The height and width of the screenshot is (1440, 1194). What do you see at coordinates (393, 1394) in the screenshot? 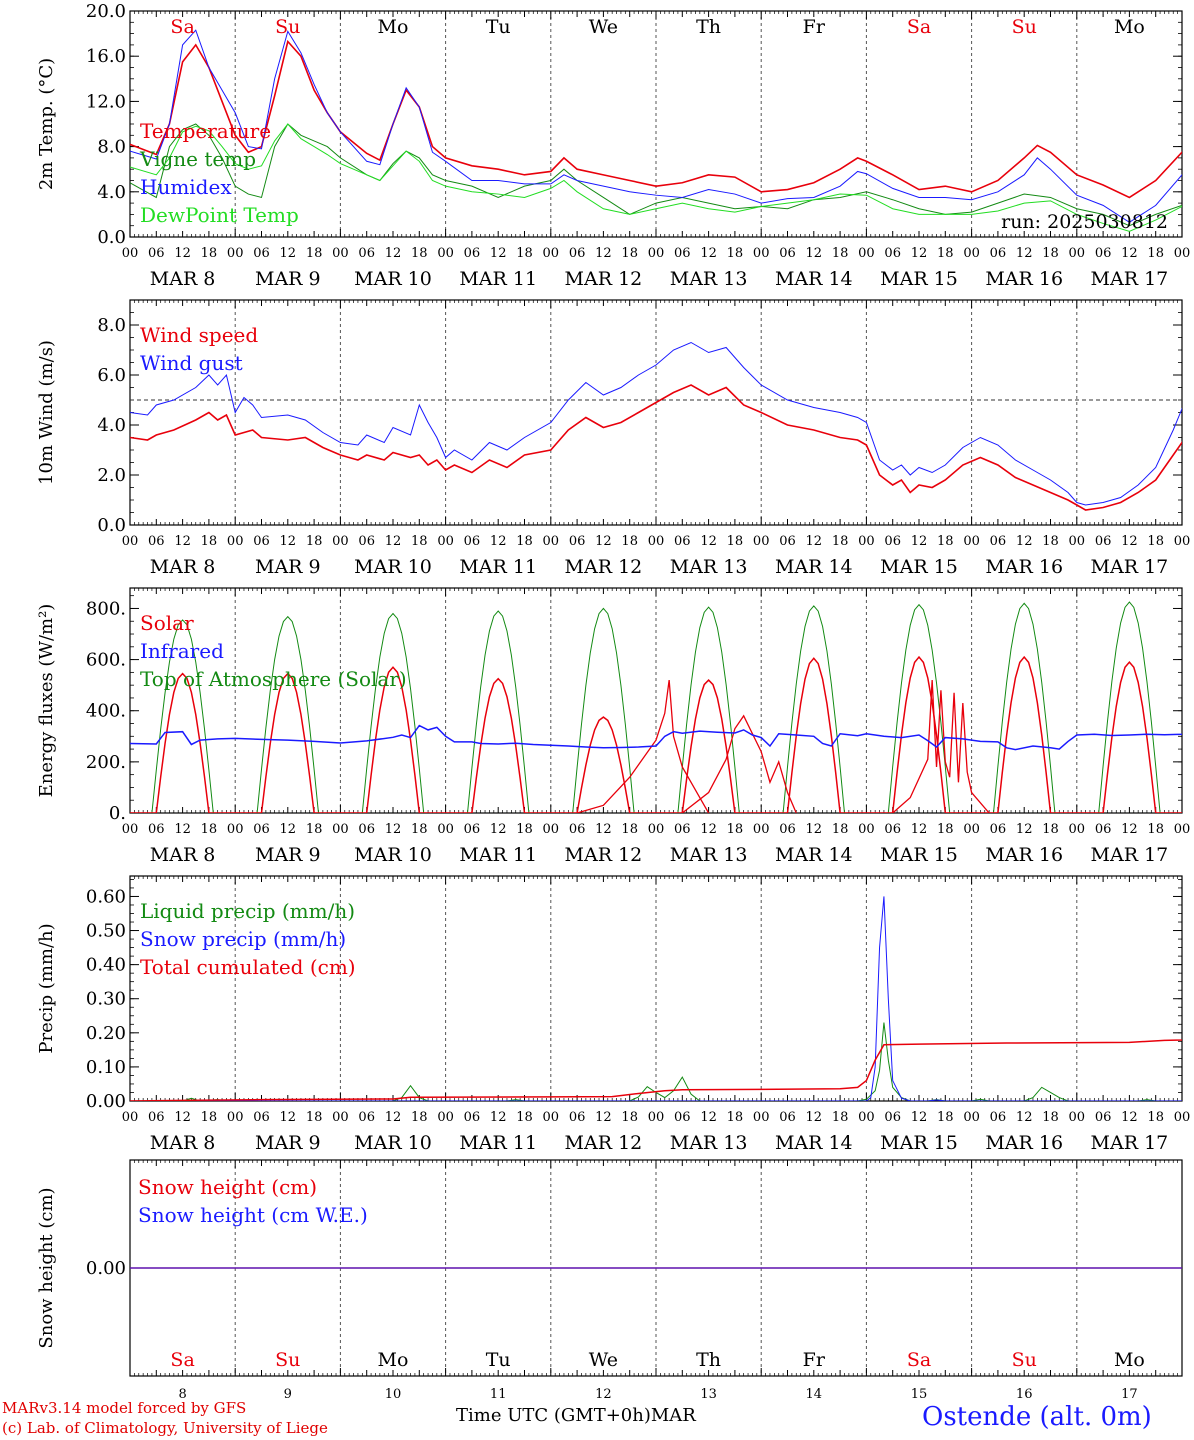
I see `date-number-label: 10` at bounding box center [393, 1394].